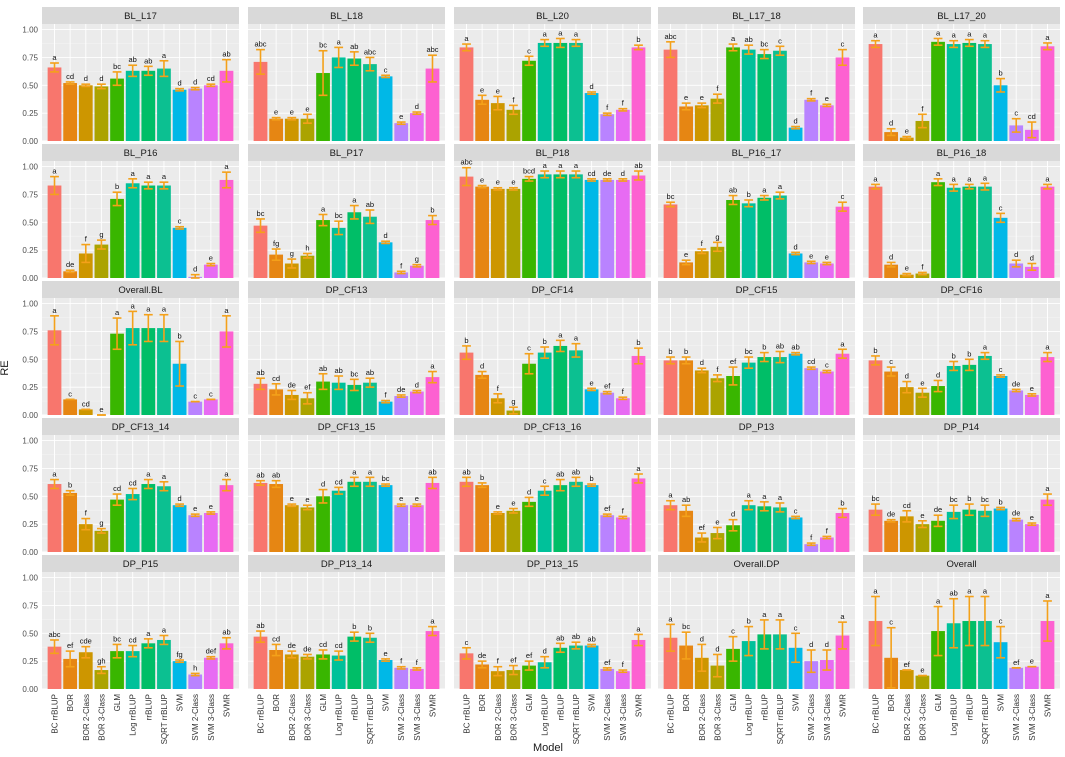 Image resolution: width=1065 pixels, height=757 pixels. I want to click on significance-letter: de, so click(292, 645).